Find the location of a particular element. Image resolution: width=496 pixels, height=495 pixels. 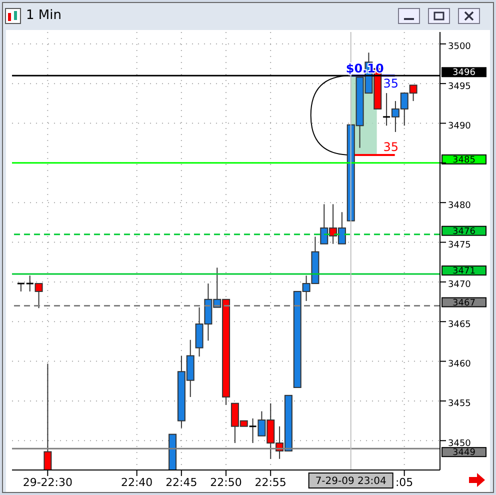

y-tick-label: 3495 is located at coordinates (459, 87).